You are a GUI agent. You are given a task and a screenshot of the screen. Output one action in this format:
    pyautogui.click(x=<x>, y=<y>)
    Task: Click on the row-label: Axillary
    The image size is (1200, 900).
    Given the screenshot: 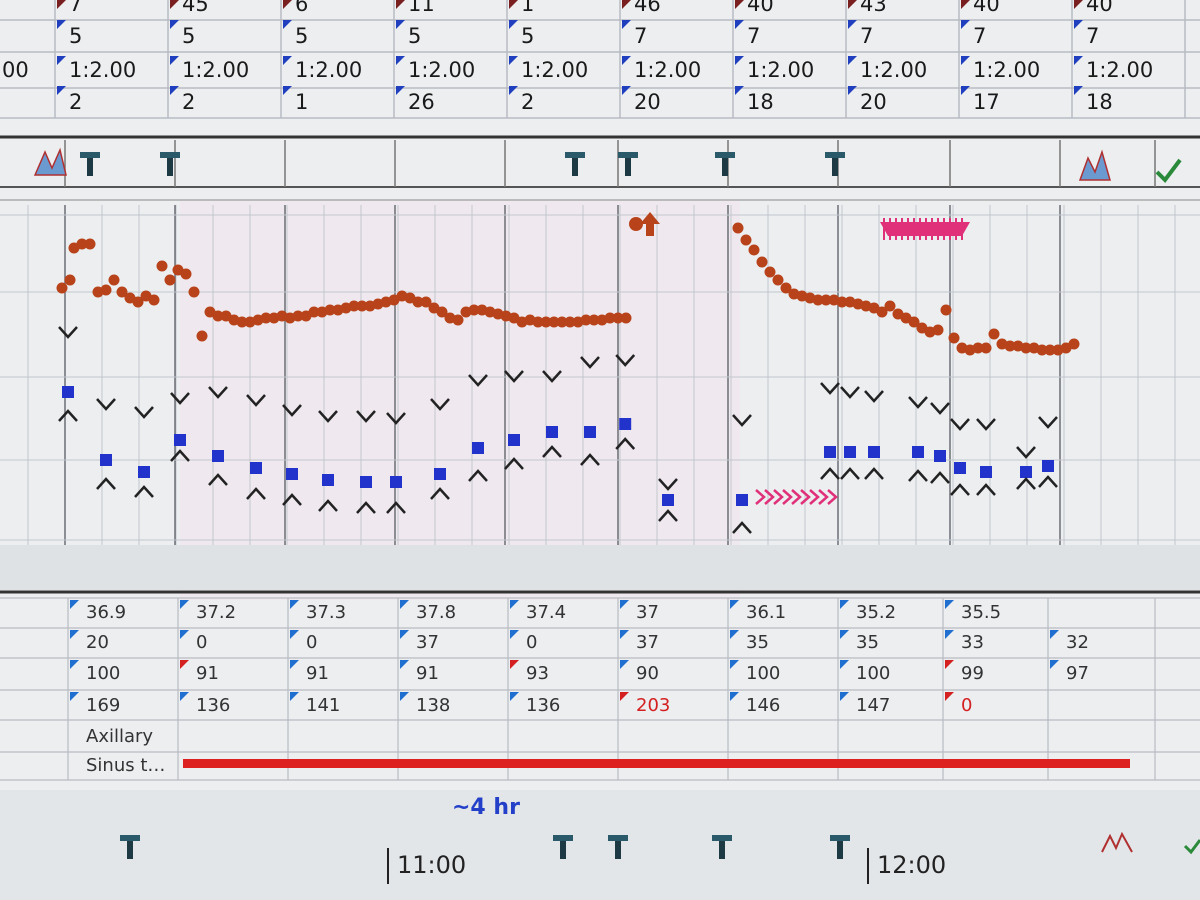 What is the action you would take?
    pyautogui.click(x=119, y=736)
    